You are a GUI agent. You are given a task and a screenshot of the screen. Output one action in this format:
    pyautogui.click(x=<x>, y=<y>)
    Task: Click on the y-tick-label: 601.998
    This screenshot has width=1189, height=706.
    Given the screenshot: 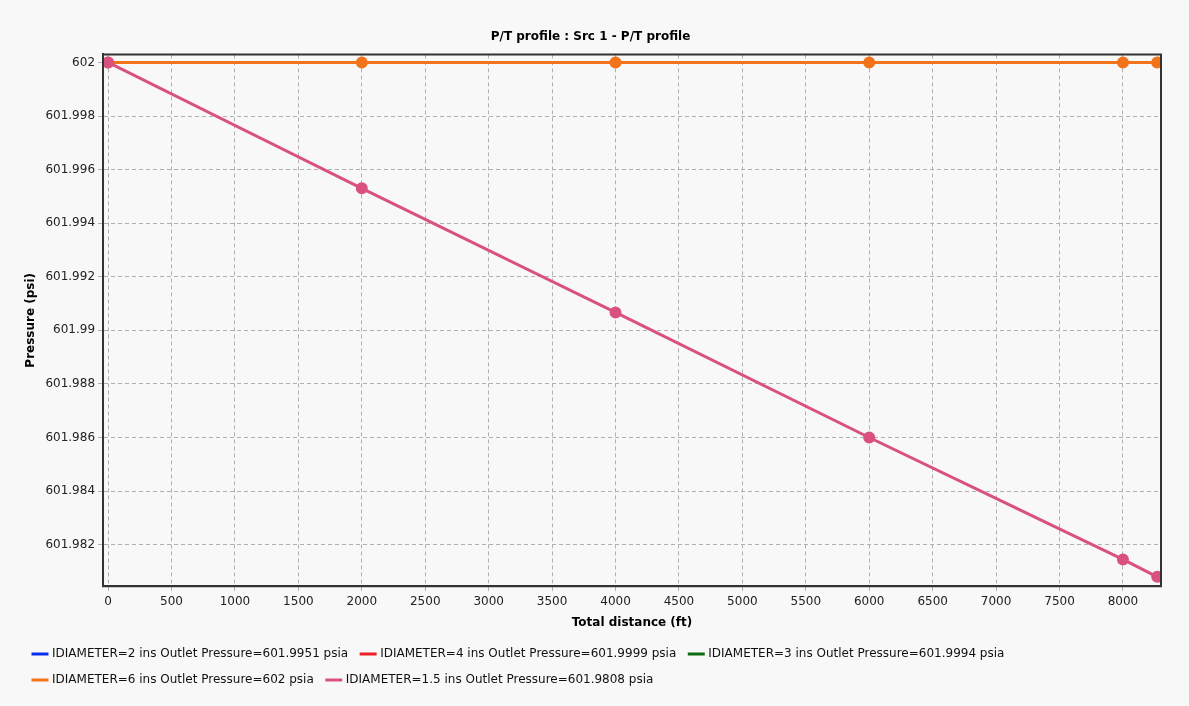 What is the action you would take?
    pyautogui.click(x=70, y=115)
    